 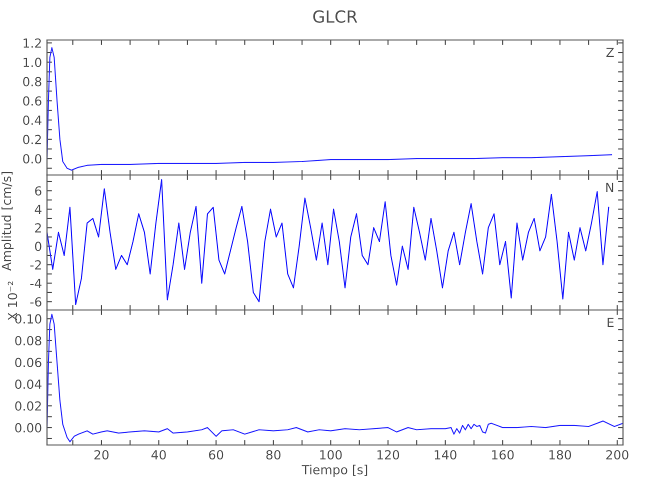 I want to click on y-tick-label: 4, so click(x=38, y=209).